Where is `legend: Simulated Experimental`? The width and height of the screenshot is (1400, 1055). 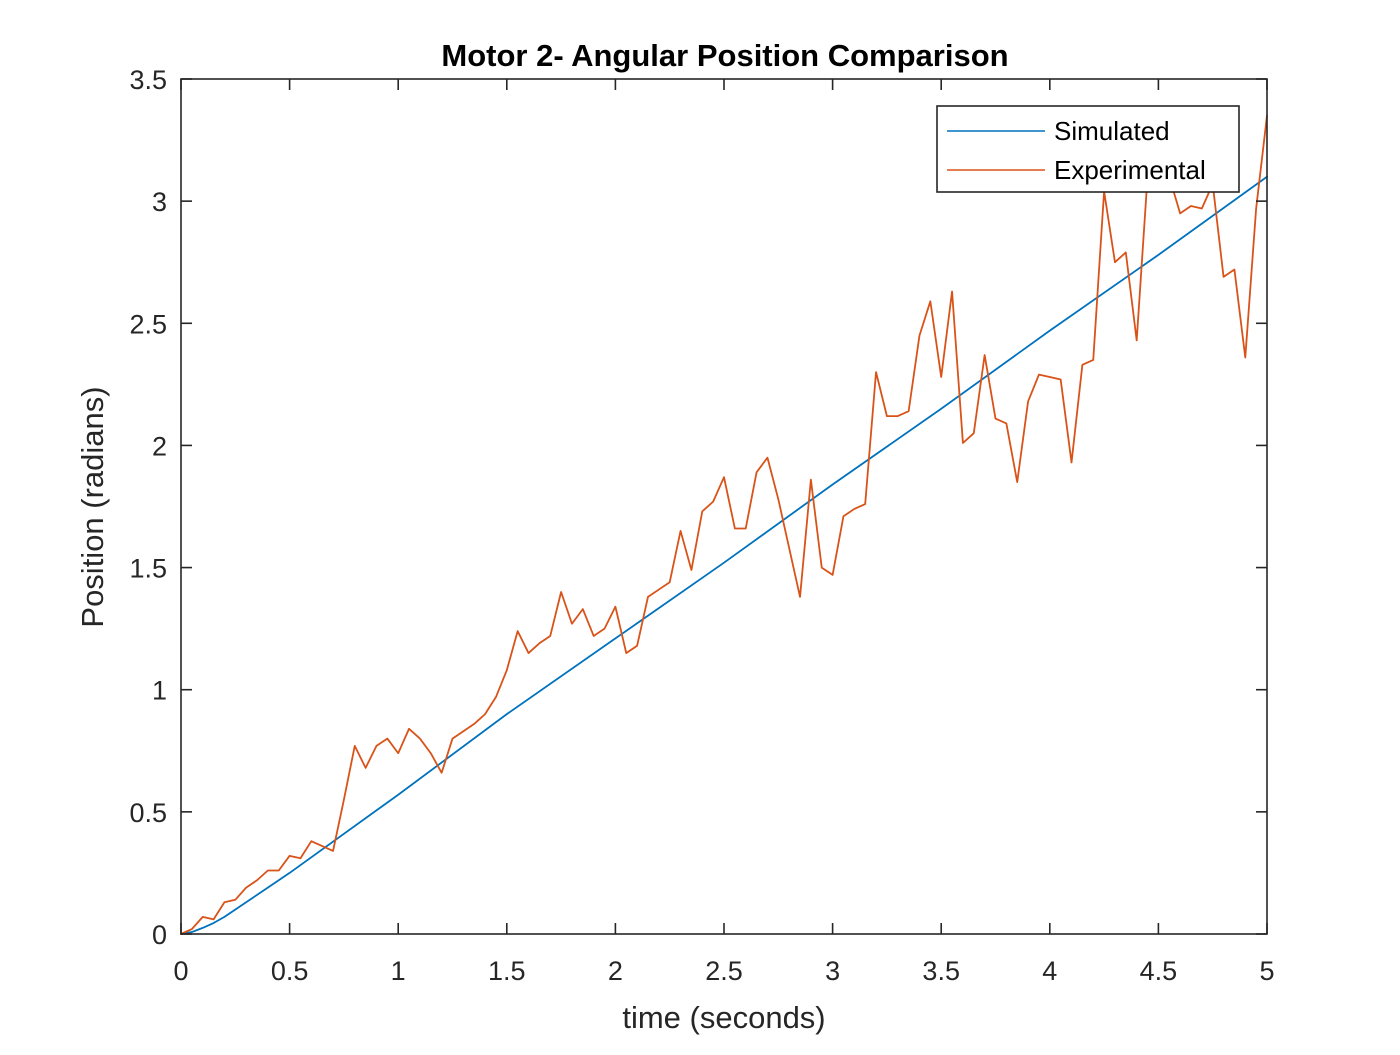
legend: Simulated Experimental is located at coordinates (1088, 149).